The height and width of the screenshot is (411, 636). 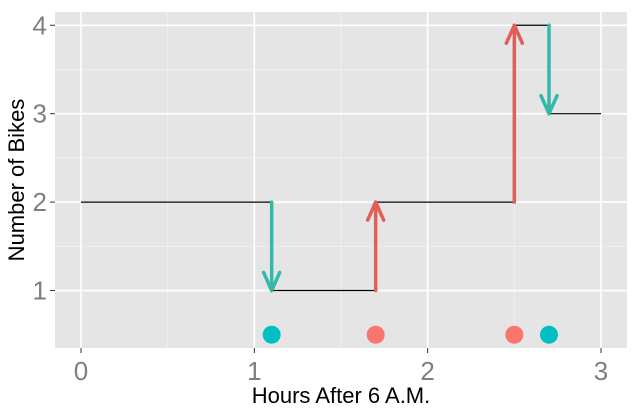 I want to click on event-dots, so click(x=410, y=334).